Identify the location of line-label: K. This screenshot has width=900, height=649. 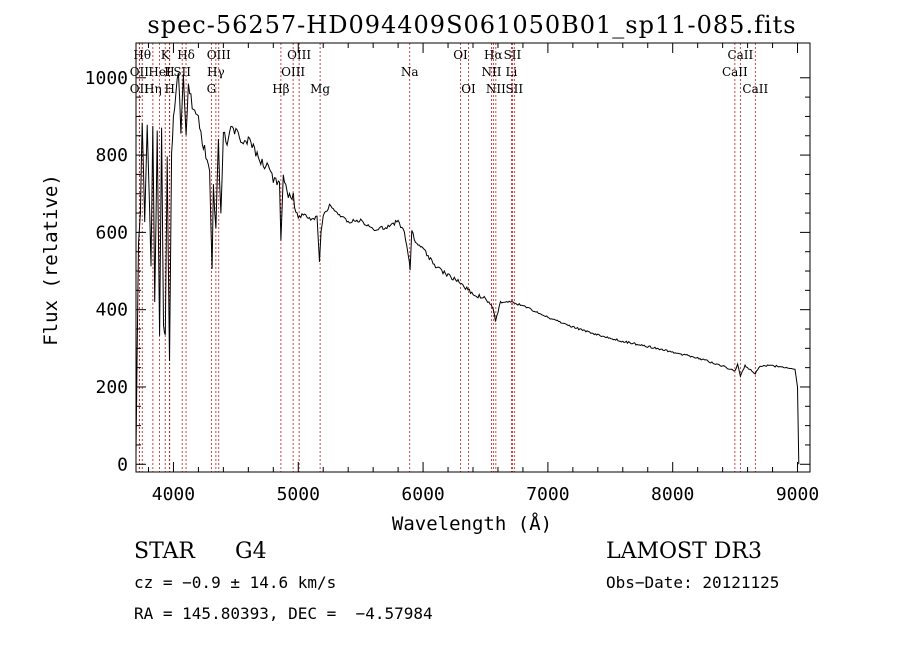
(166, 55).